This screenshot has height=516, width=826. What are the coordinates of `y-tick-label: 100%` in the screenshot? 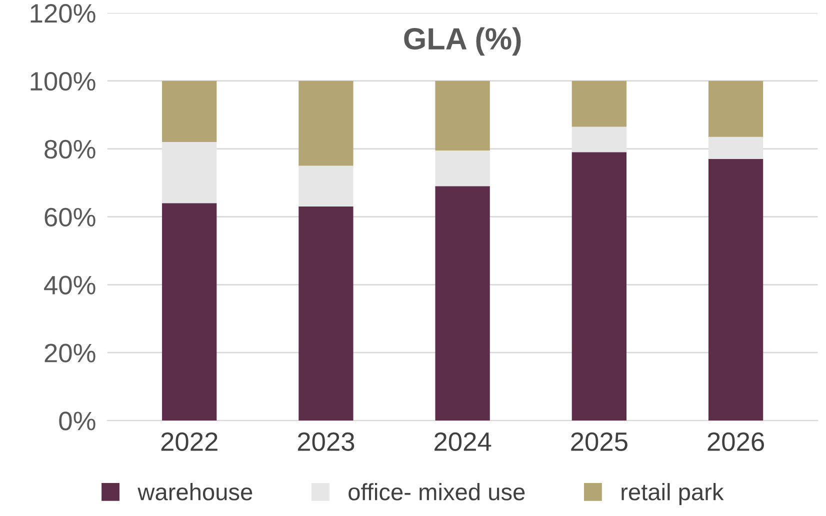 It's located at (63, 81).